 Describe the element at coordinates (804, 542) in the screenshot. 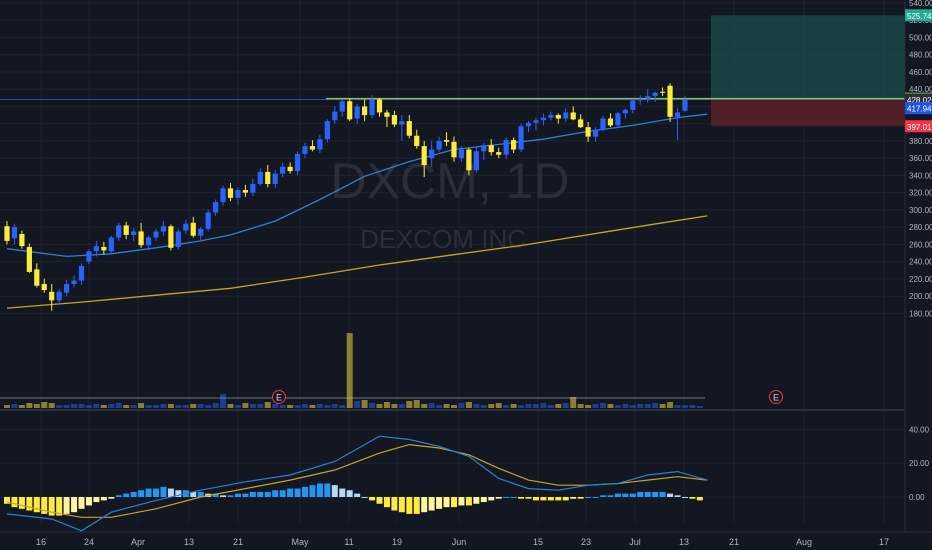

I see `x-tick-label: Aug` at that location.